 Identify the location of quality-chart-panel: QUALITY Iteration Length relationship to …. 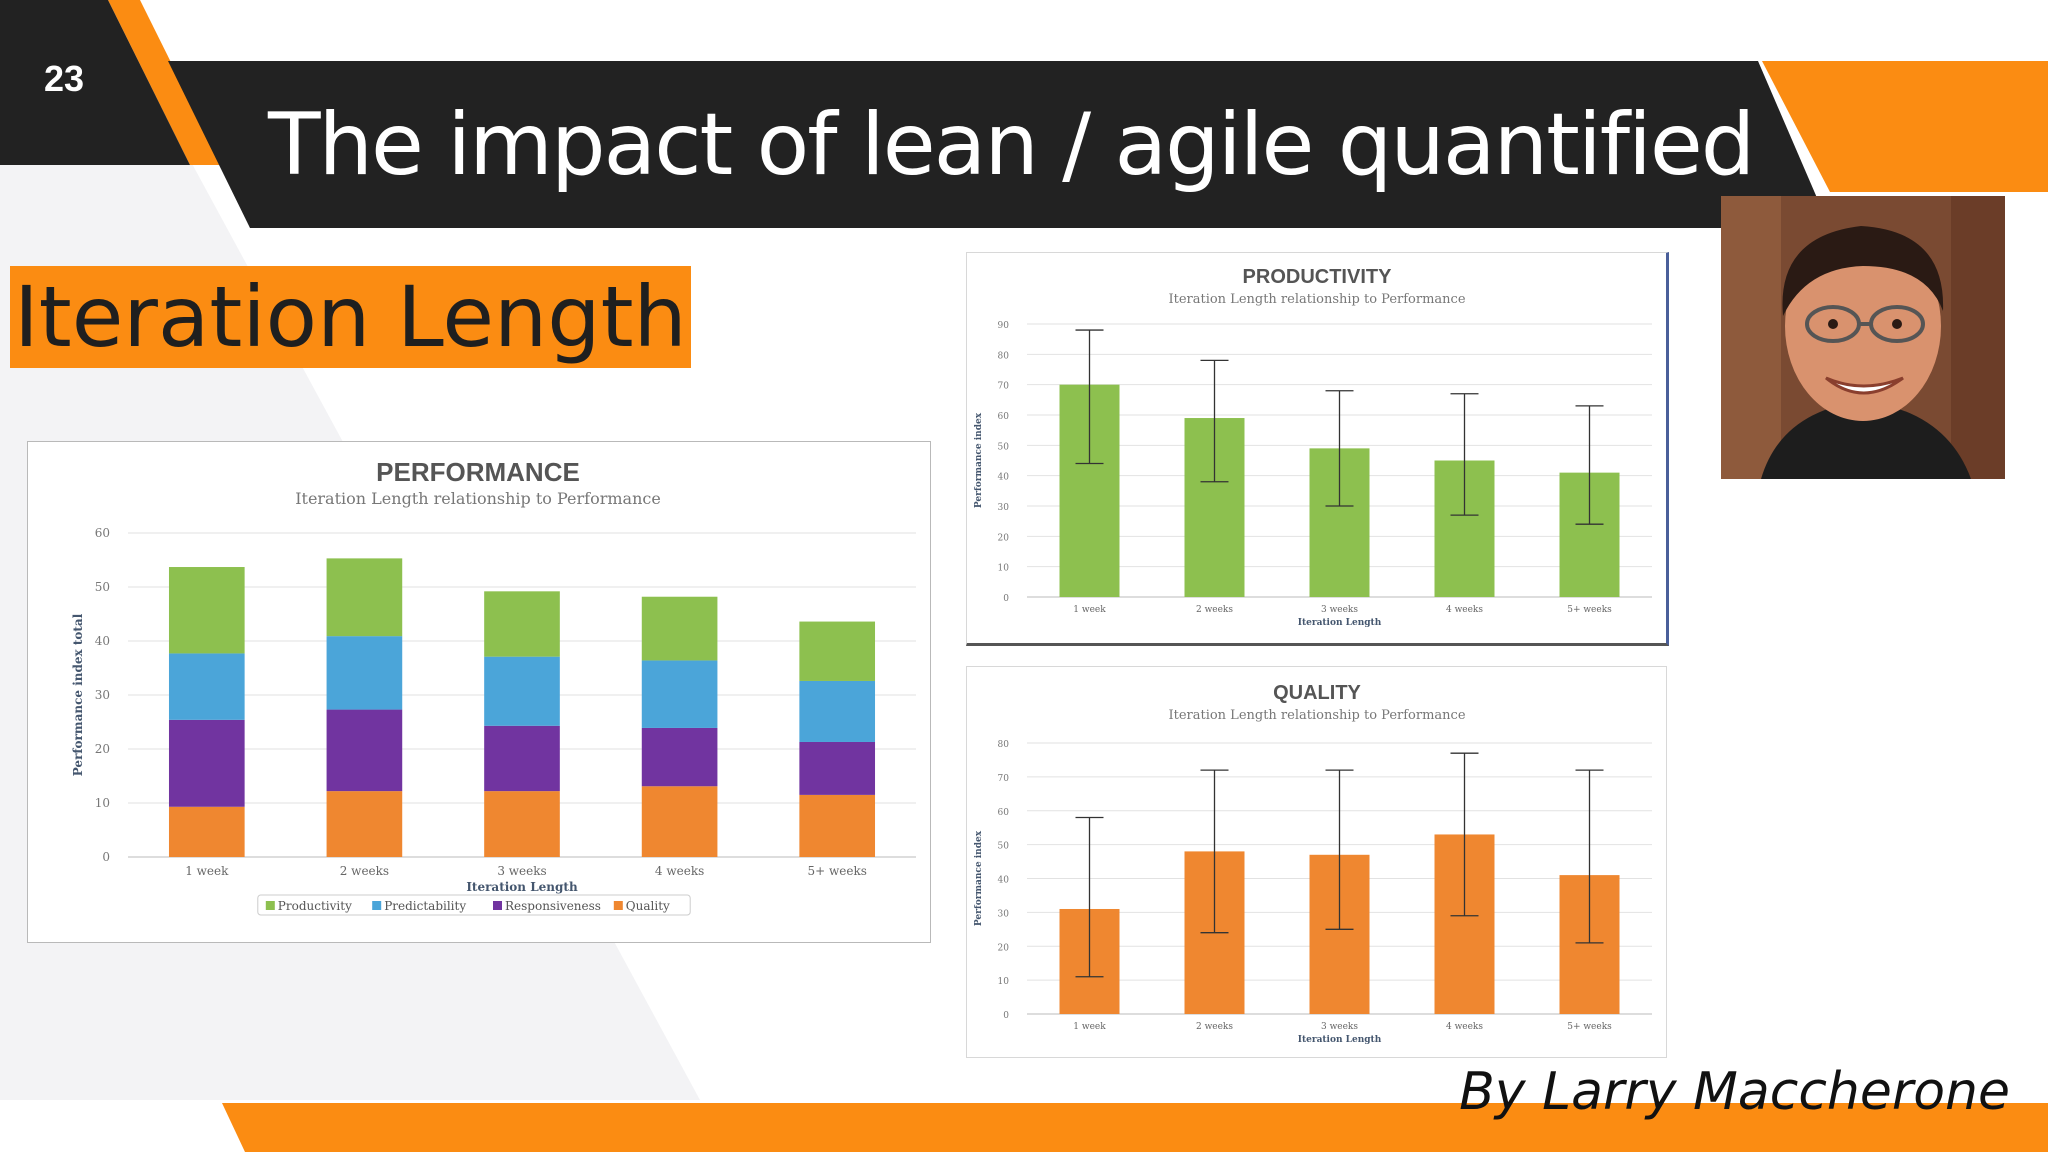
(1316, 862).